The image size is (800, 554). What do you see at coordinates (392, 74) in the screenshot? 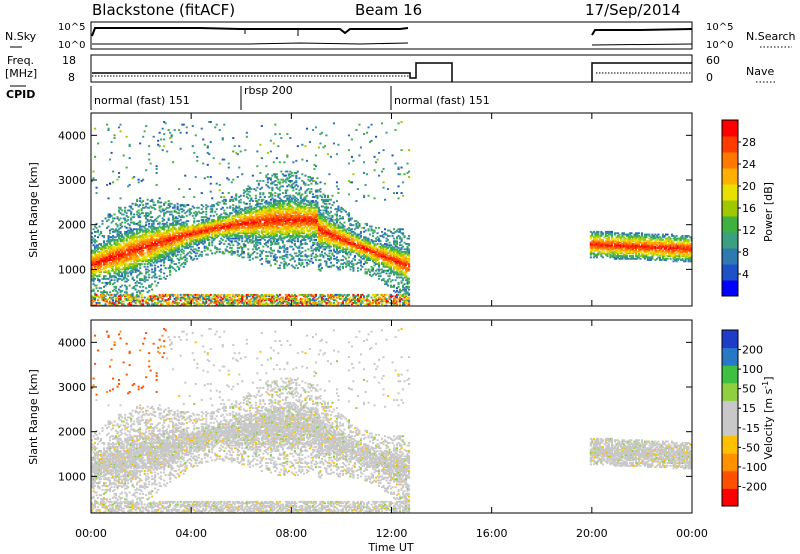
I see `nave-trace` at bounding box center [392, 74].